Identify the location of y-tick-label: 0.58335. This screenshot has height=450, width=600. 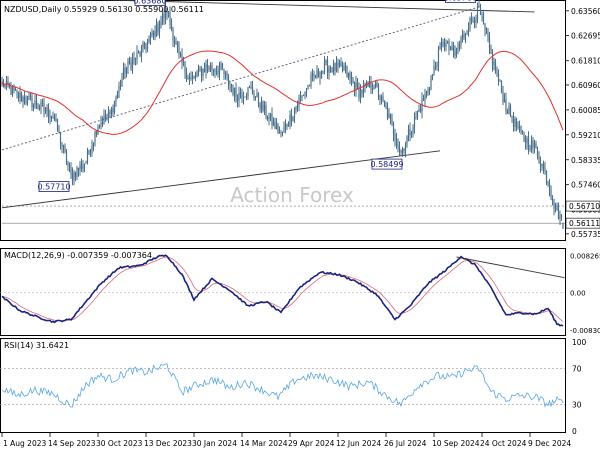
(585, 160).